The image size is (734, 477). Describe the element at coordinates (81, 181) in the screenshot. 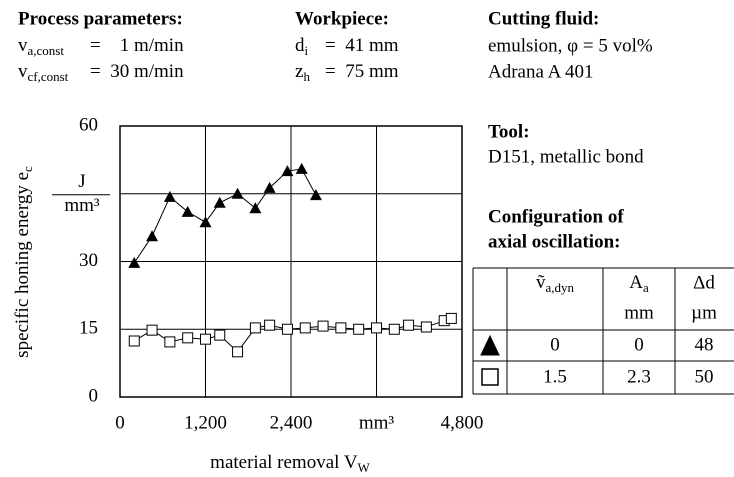

I see `y-tick-label: J` at that location.